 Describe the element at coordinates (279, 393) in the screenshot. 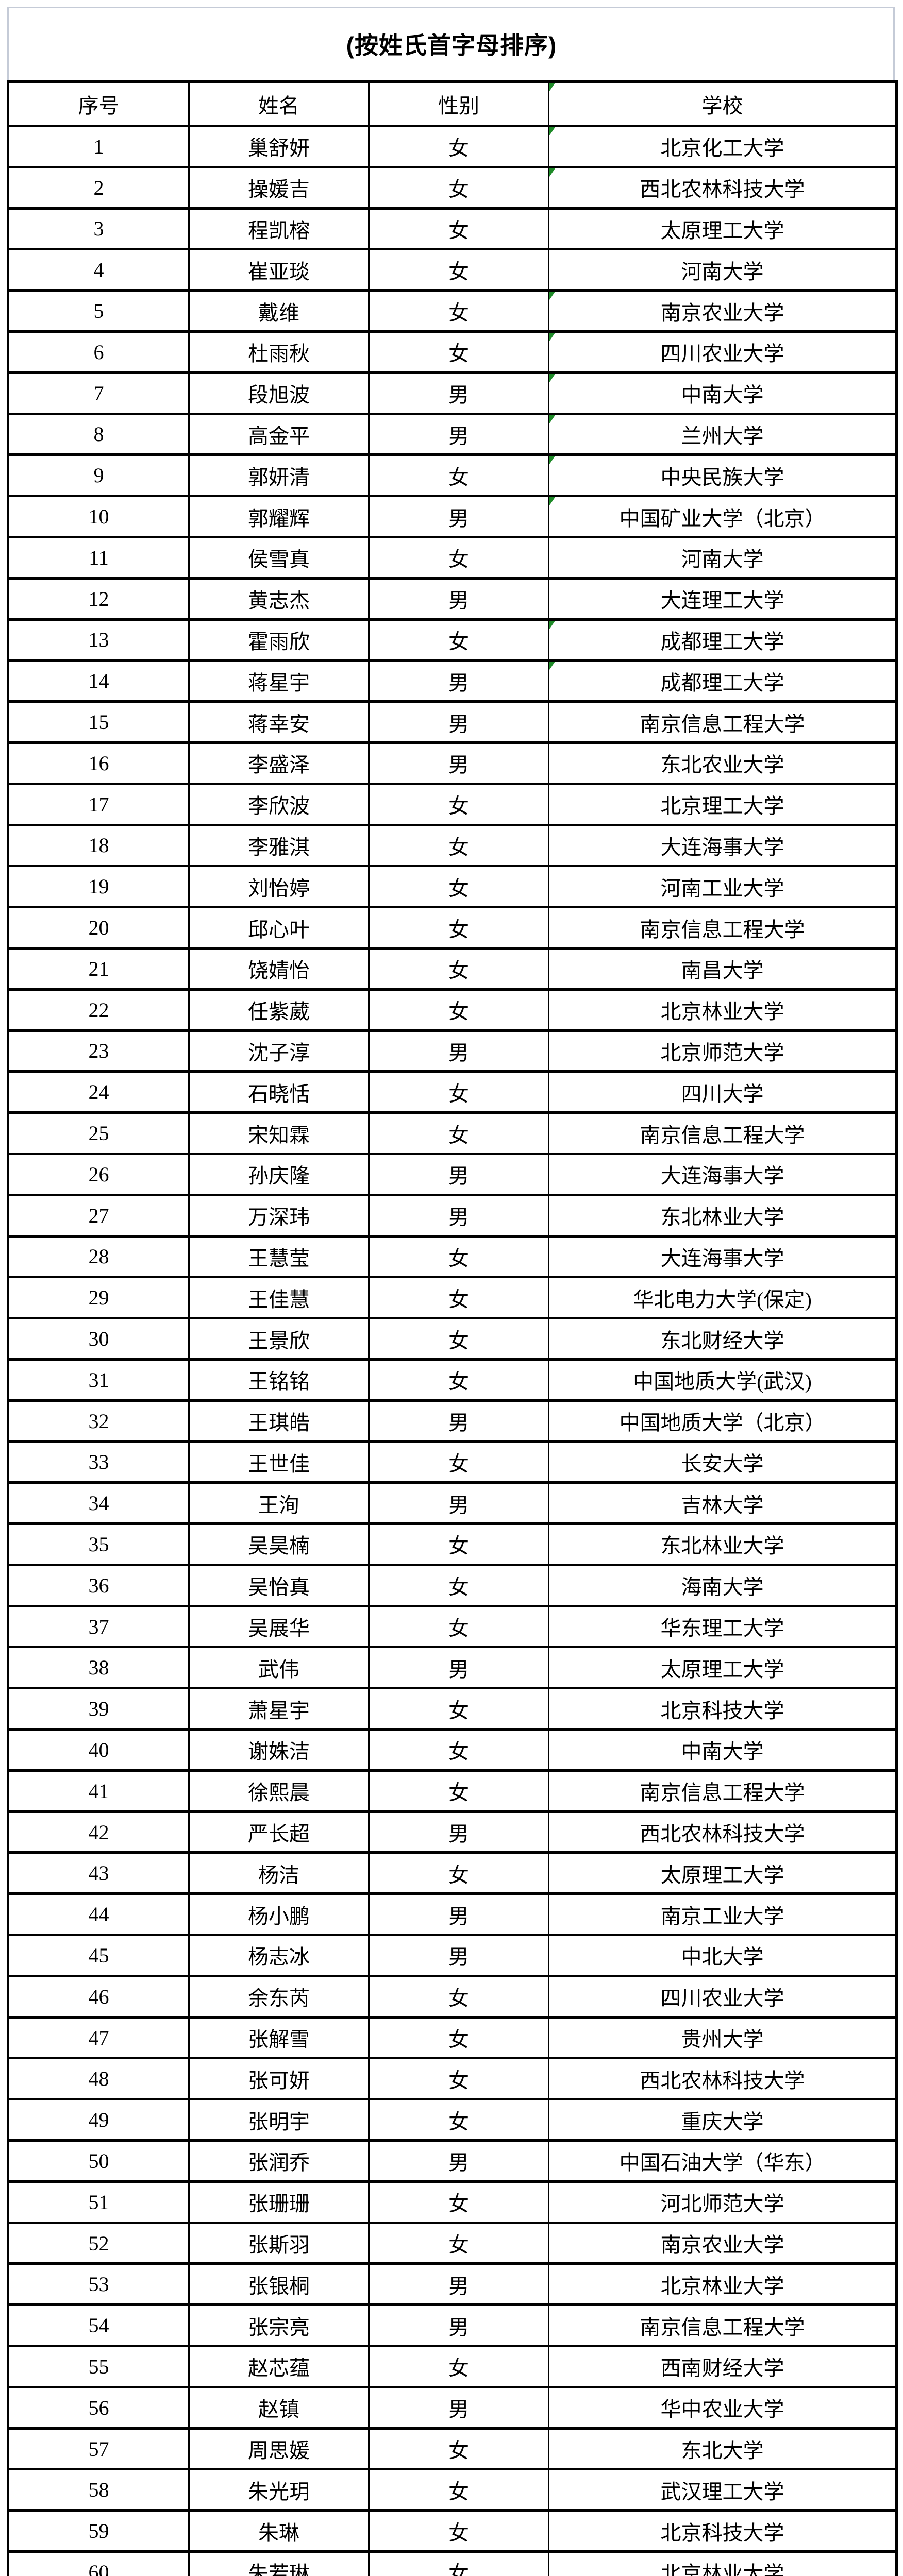

I see `name-cell: 段旭波` at that location.